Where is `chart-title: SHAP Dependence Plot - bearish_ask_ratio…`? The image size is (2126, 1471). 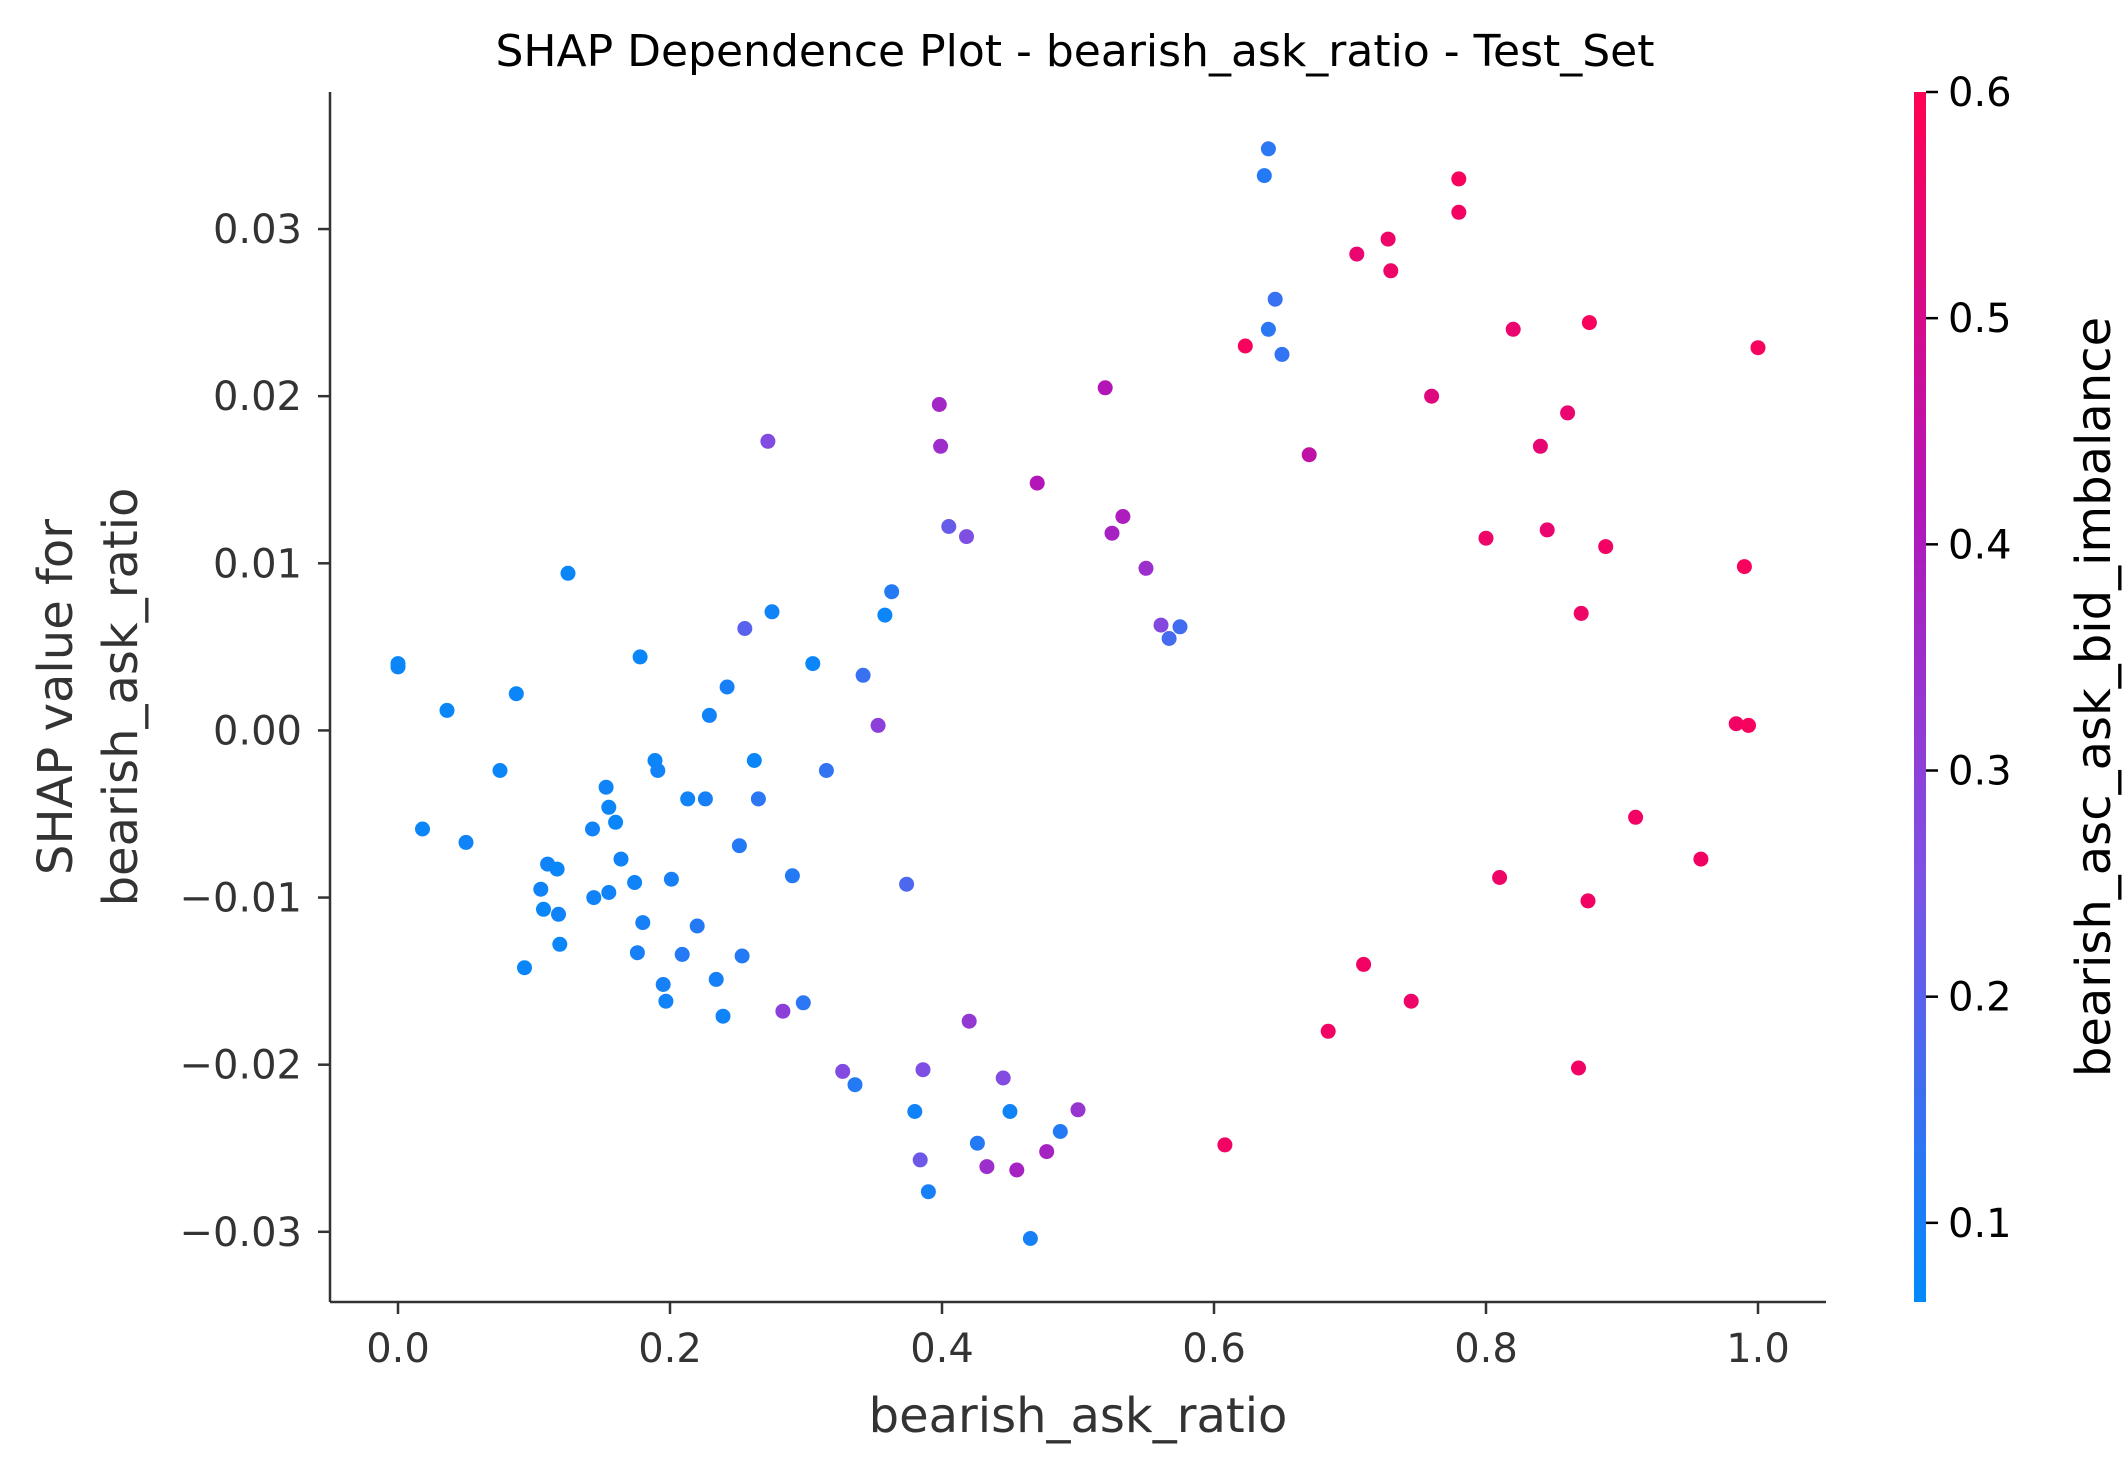 chart-title: SHAP Dependence Plot - bearish_ask_ratio… is located at coordinates (1074, 51).